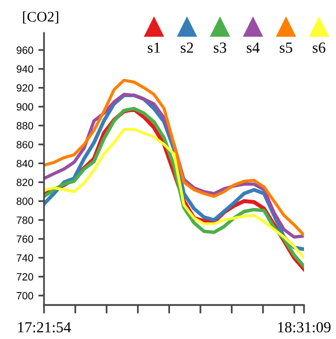  What do you see at coordinates (25, 126) in the screenshot?
I see `y-tick-label: 880` at bounding box center [25, 126].